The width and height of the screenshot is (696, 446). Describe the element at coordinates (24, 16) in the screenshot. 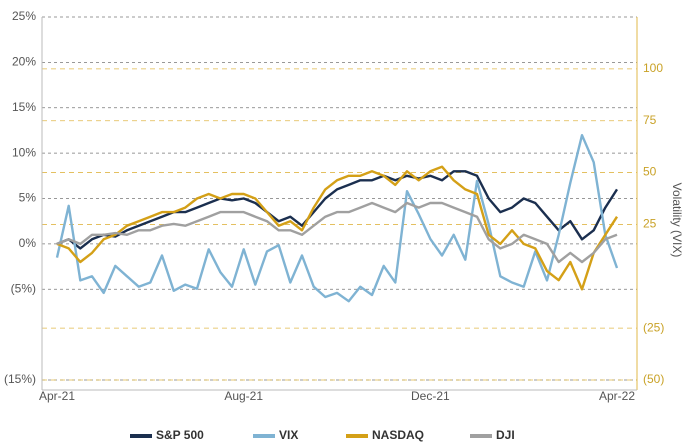

I see `y-tick-label: 25%` at that location.